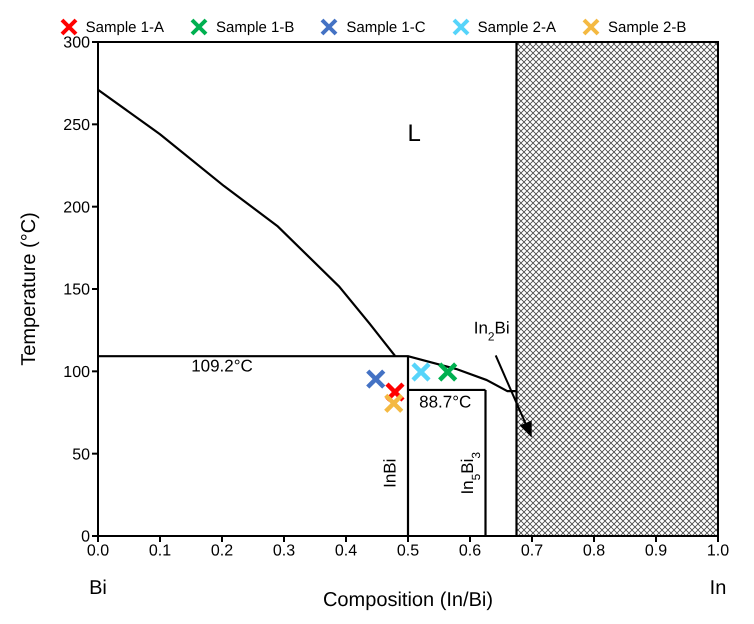 Image resolution: width=754 pixels, height=624 pixels. What do you see at coordinates (408, 551) in the screenshot?
I see `x-tick-label: 0.5` at bounding box center [408, 551].